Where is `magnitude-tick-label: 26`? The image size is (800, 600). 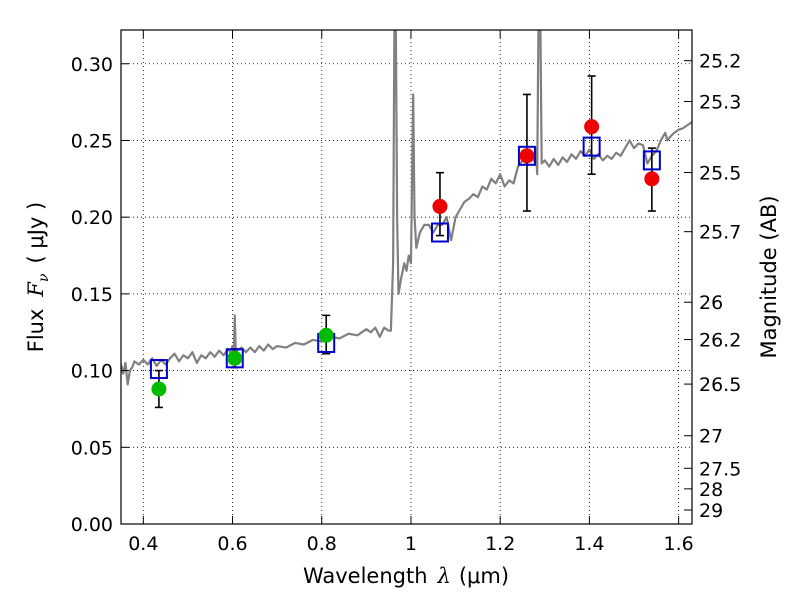 magnitude-tick-label: 26 is located at coordinates (711, 303).